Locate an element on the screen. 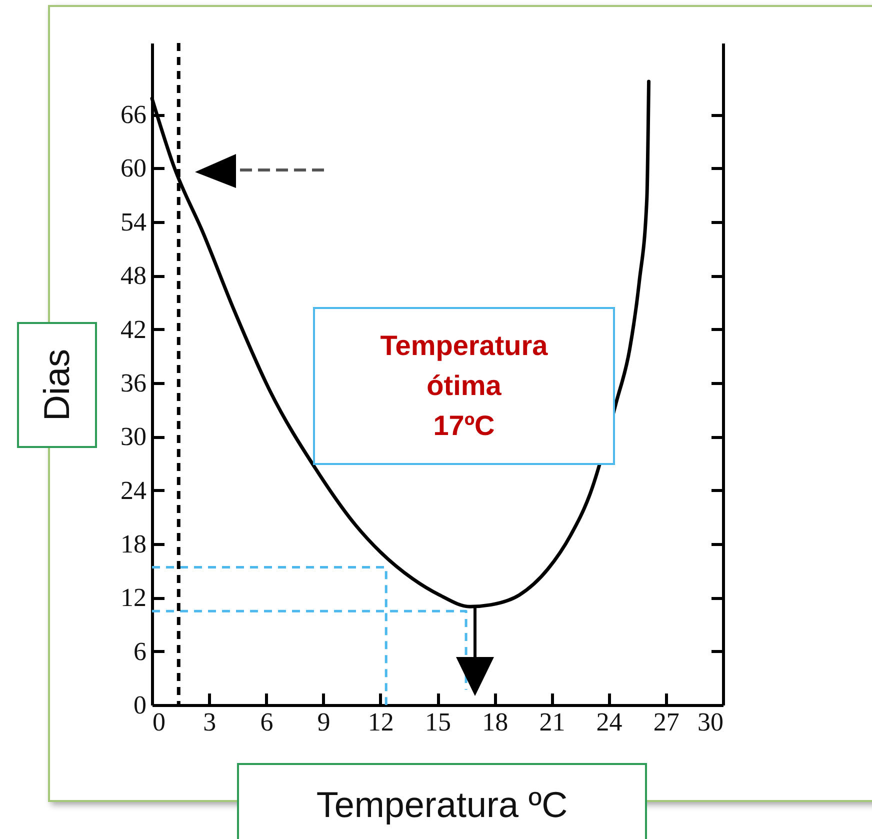 Image resolution: width=872 pixels, height=839 pixels. x-tick-label: 24 is located at coordinates (609, 722).